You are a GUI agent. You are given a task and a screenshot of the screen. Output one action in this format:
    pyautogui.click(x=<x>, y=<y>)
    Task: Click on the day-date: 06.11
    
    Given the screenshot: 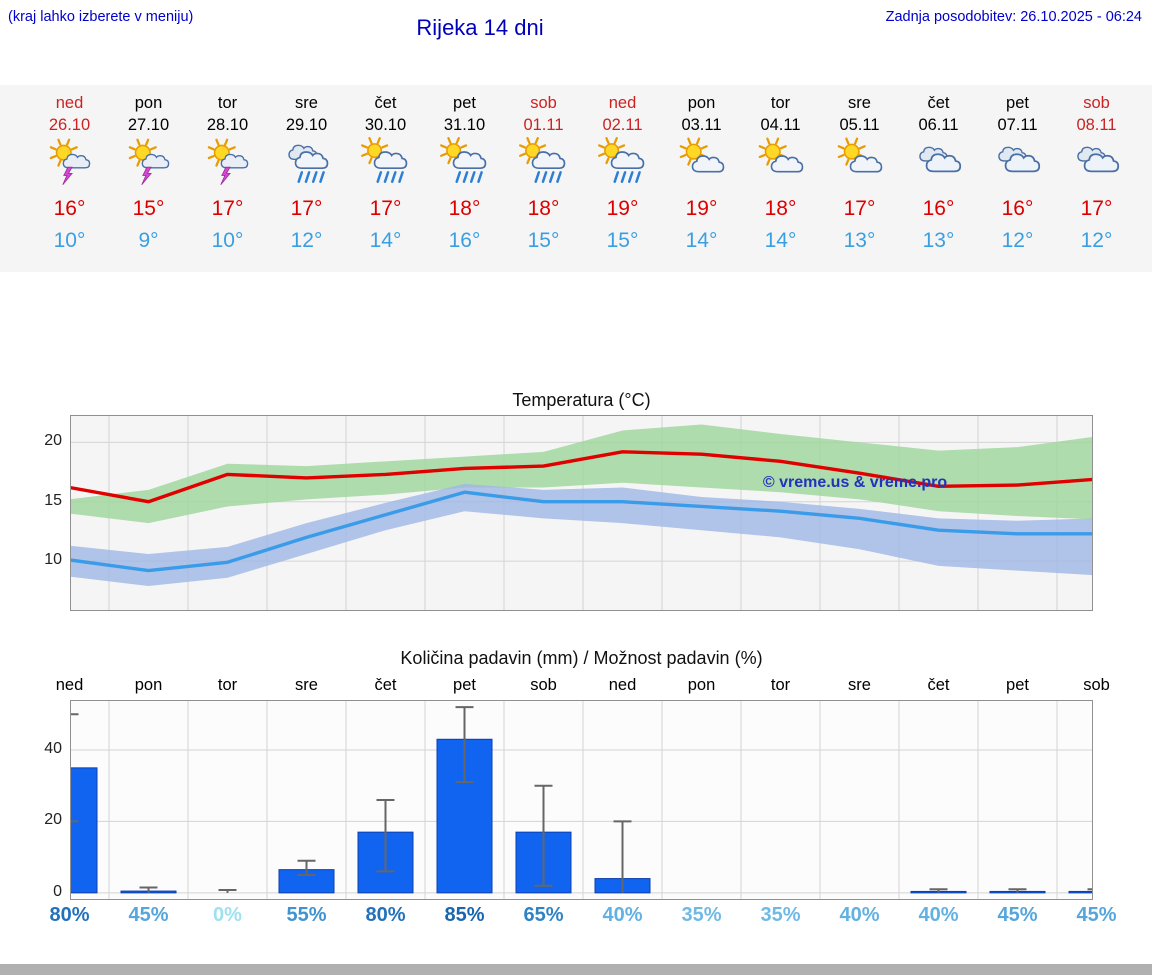 What is the action you would take?
    pyautogui.click(x=938, y=125)
    